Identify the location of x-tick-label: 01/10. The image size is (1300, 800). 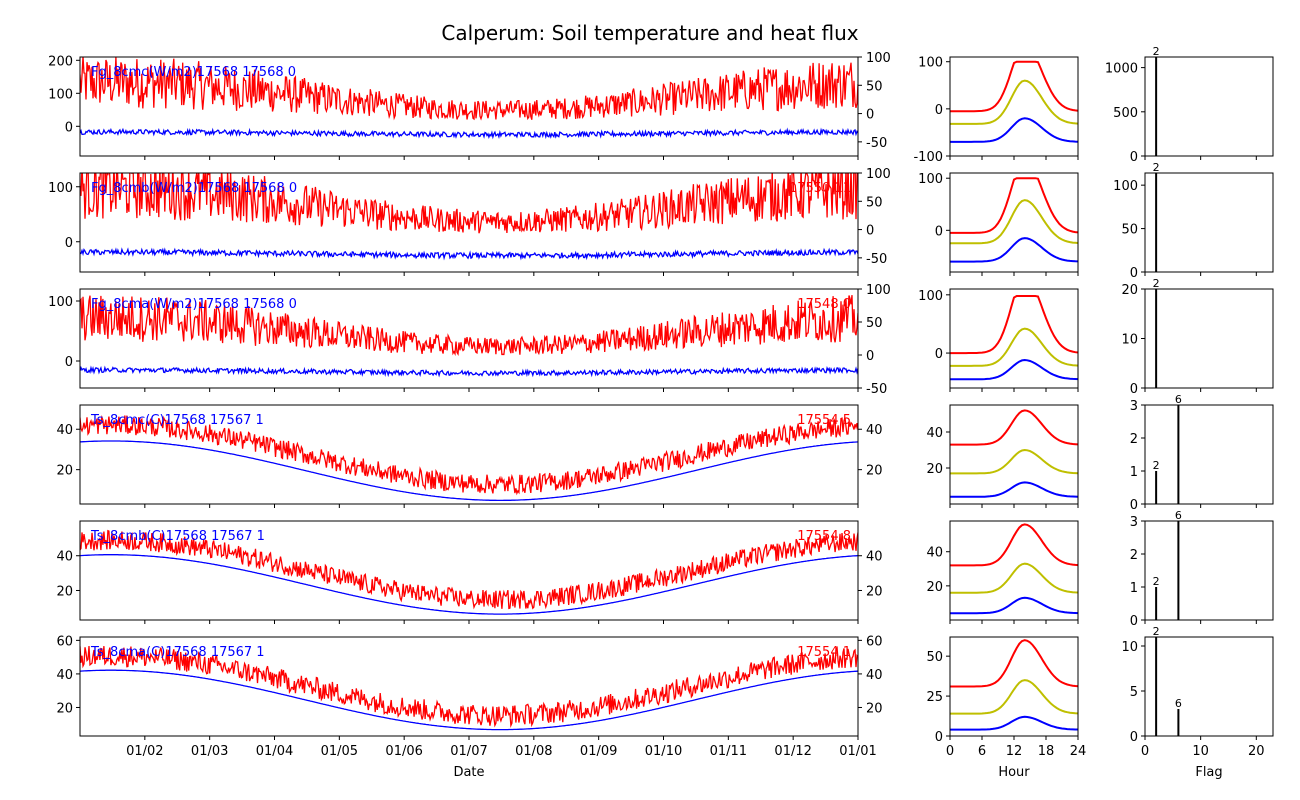
(663, 751).